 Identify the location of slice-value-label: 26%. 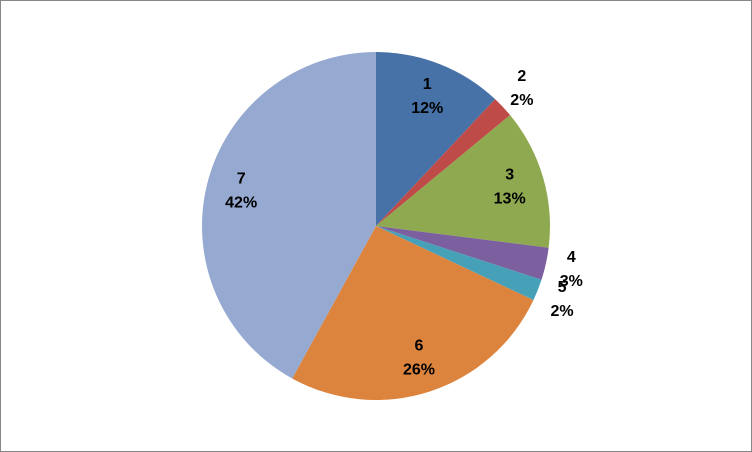
(419, 370).